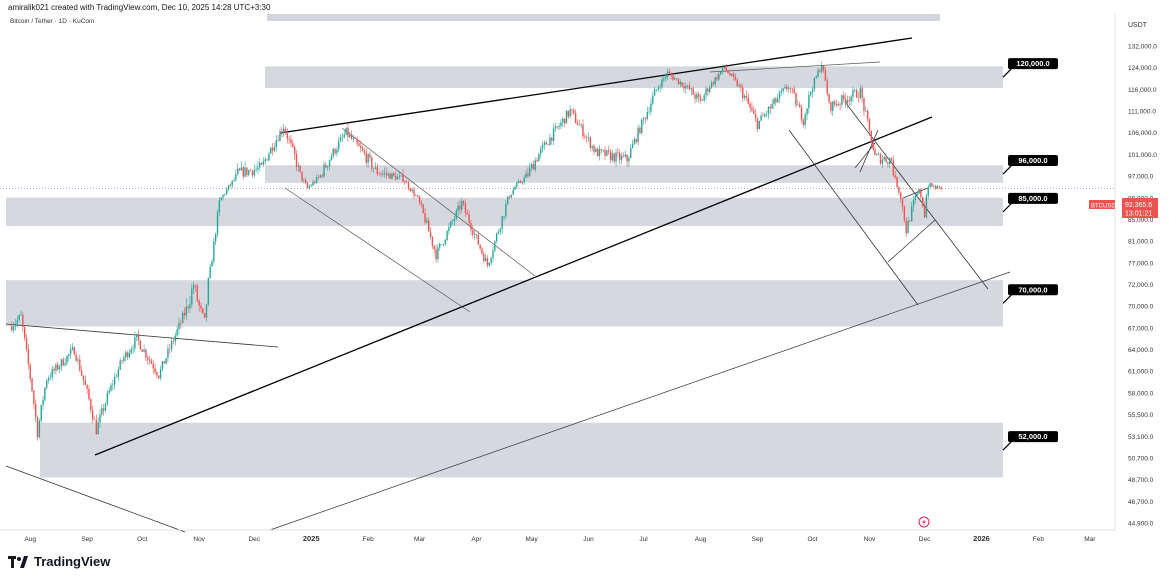  I want to click on tradingview-brand: TradingView, so click(59, 561).